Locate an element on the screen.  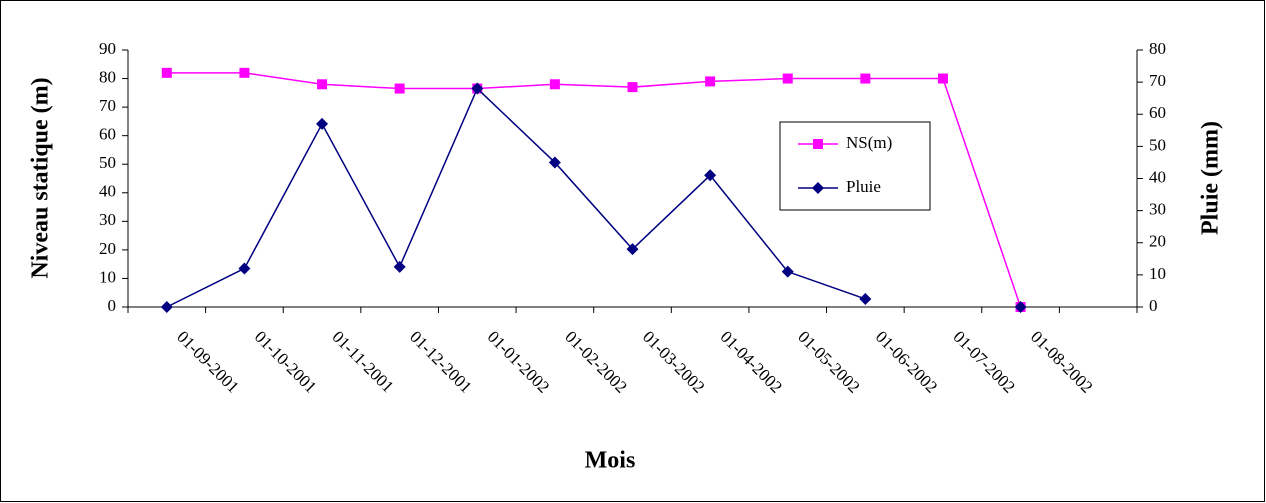
y-tick-label: 60 is located at coordinates (107, 134).